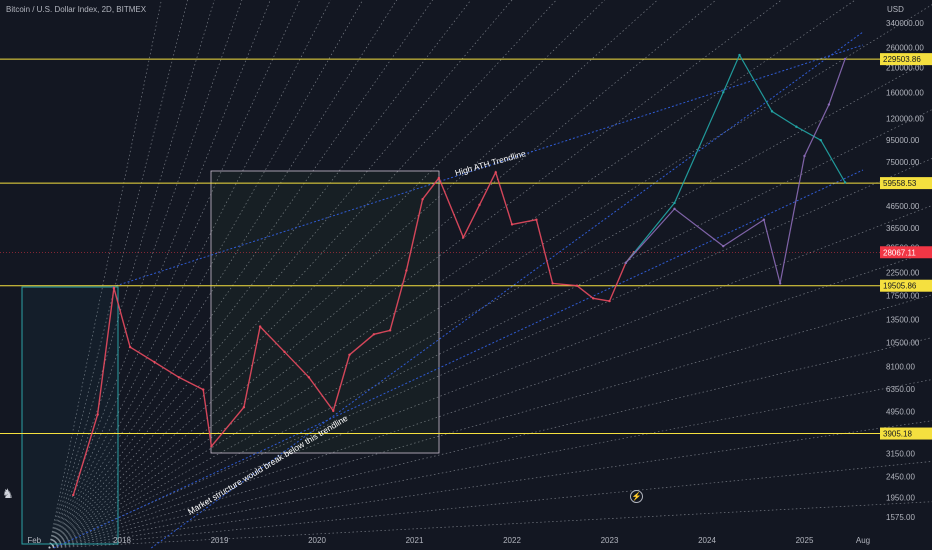 Image resolution: width=932 pixels, height=550 pixels. What do you see at coordinates (325, 312) in the screenshot?
I see `range-box` at bounding box center [325, 312].